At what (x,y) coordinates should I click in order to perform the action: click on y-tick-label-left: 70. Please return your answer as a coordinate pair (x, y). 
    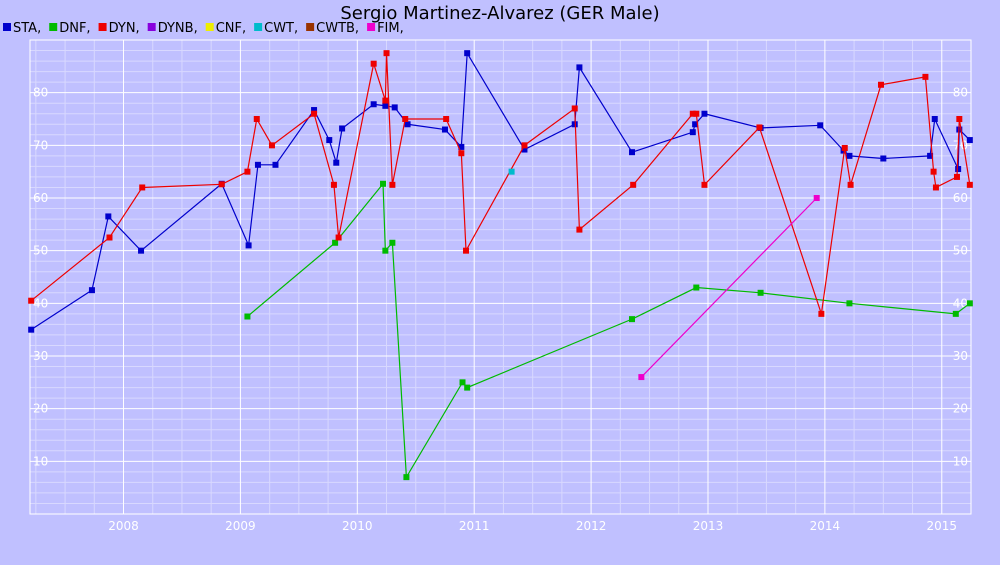
    Looking at the image, I should click on (40, 145).